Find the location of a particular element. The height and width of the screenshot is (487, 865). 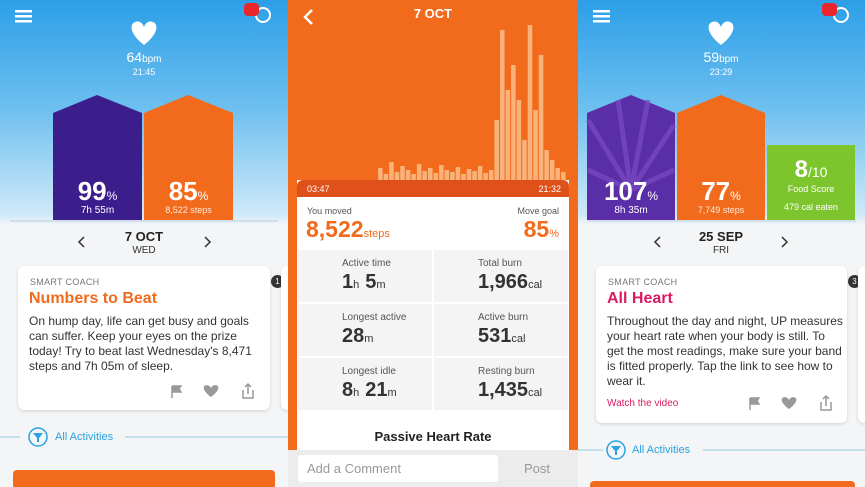

back-arrow is located at coordinates (308, 17).